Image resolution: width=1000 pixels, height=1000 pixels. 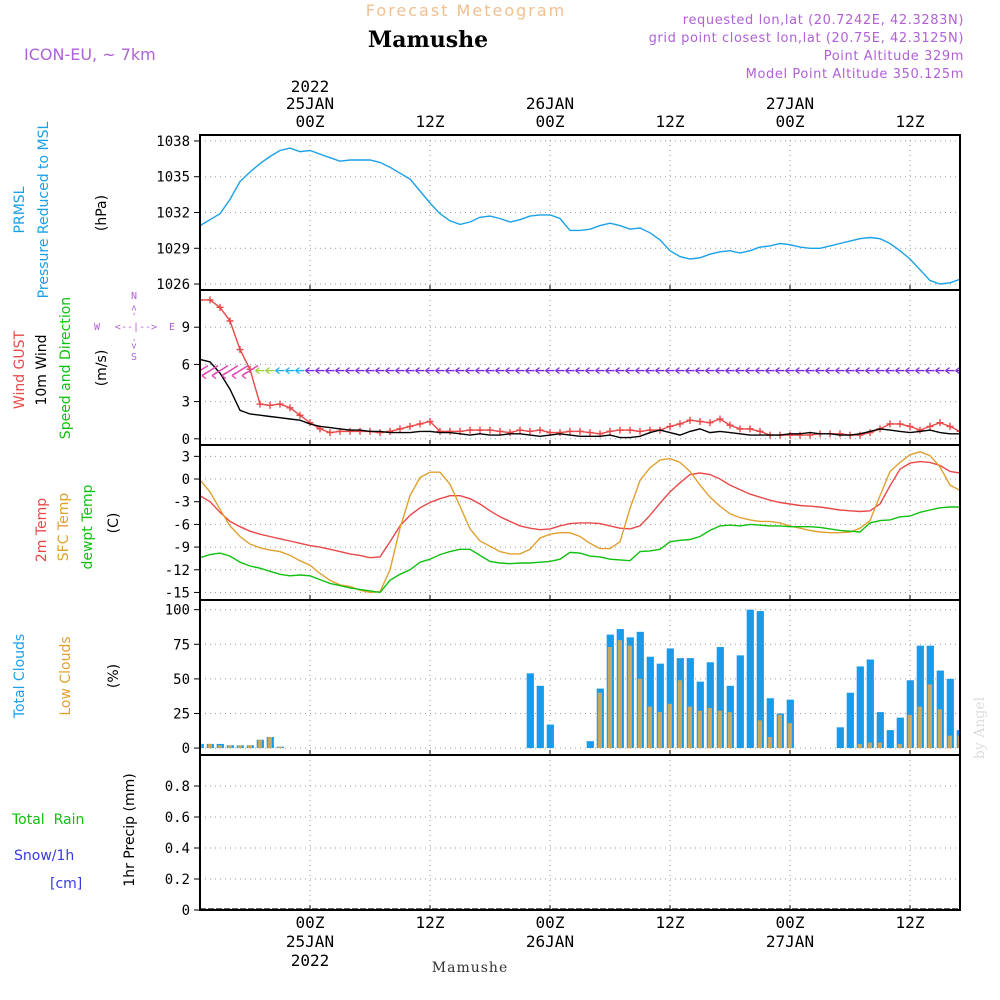 What do you see at coordinates (173, 285) in the screenshot?
I see `pressure-ytick-label: 1026` at bounding box center [173, 285].